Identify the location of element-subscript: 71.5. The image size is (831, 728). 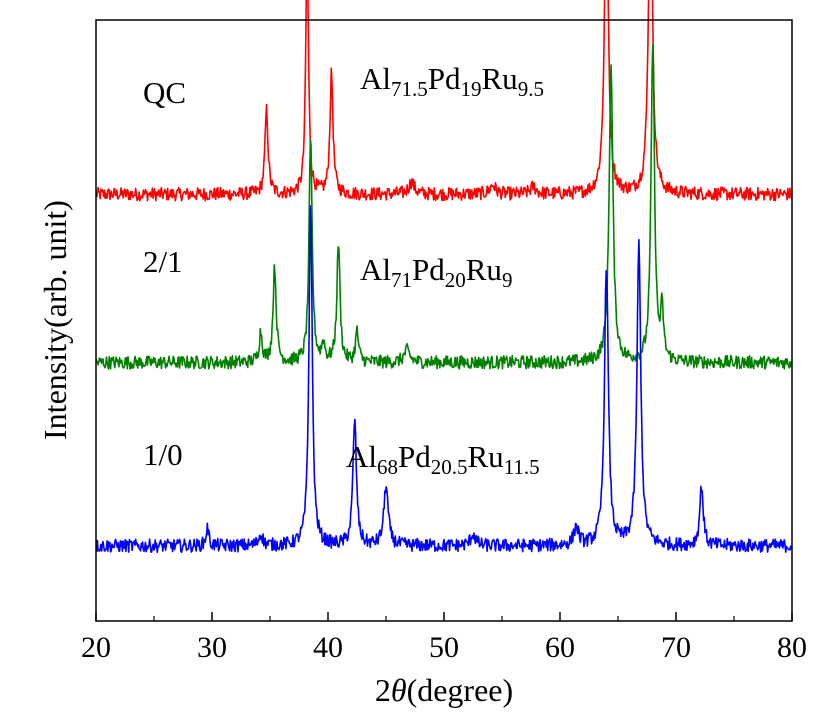
(409, 89).